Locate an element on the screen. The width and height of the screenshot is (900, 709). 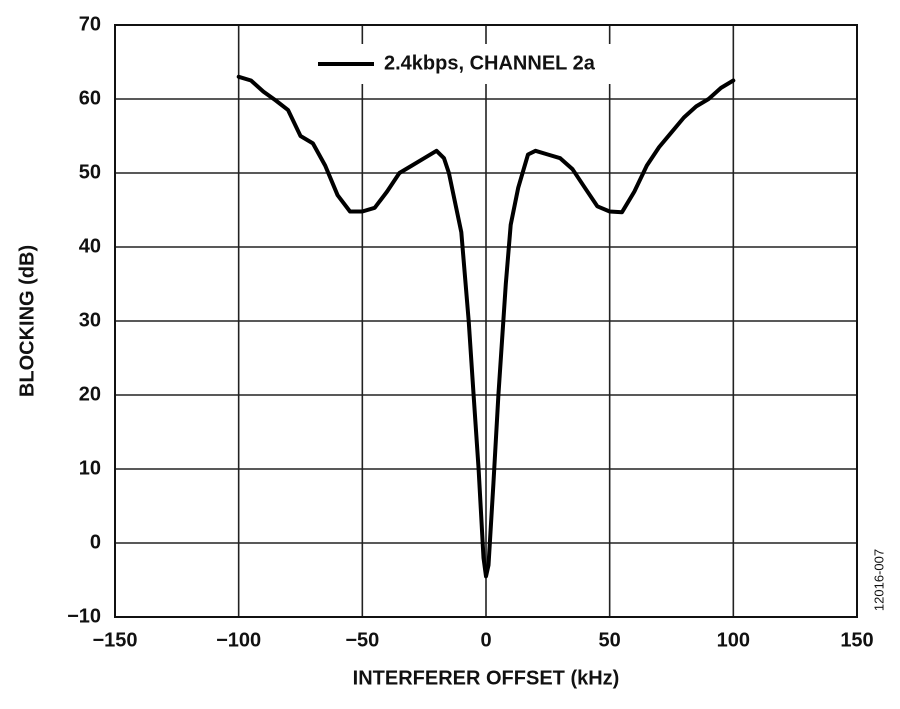
x-tick-label: 150 is located at coordinates (856, 640).